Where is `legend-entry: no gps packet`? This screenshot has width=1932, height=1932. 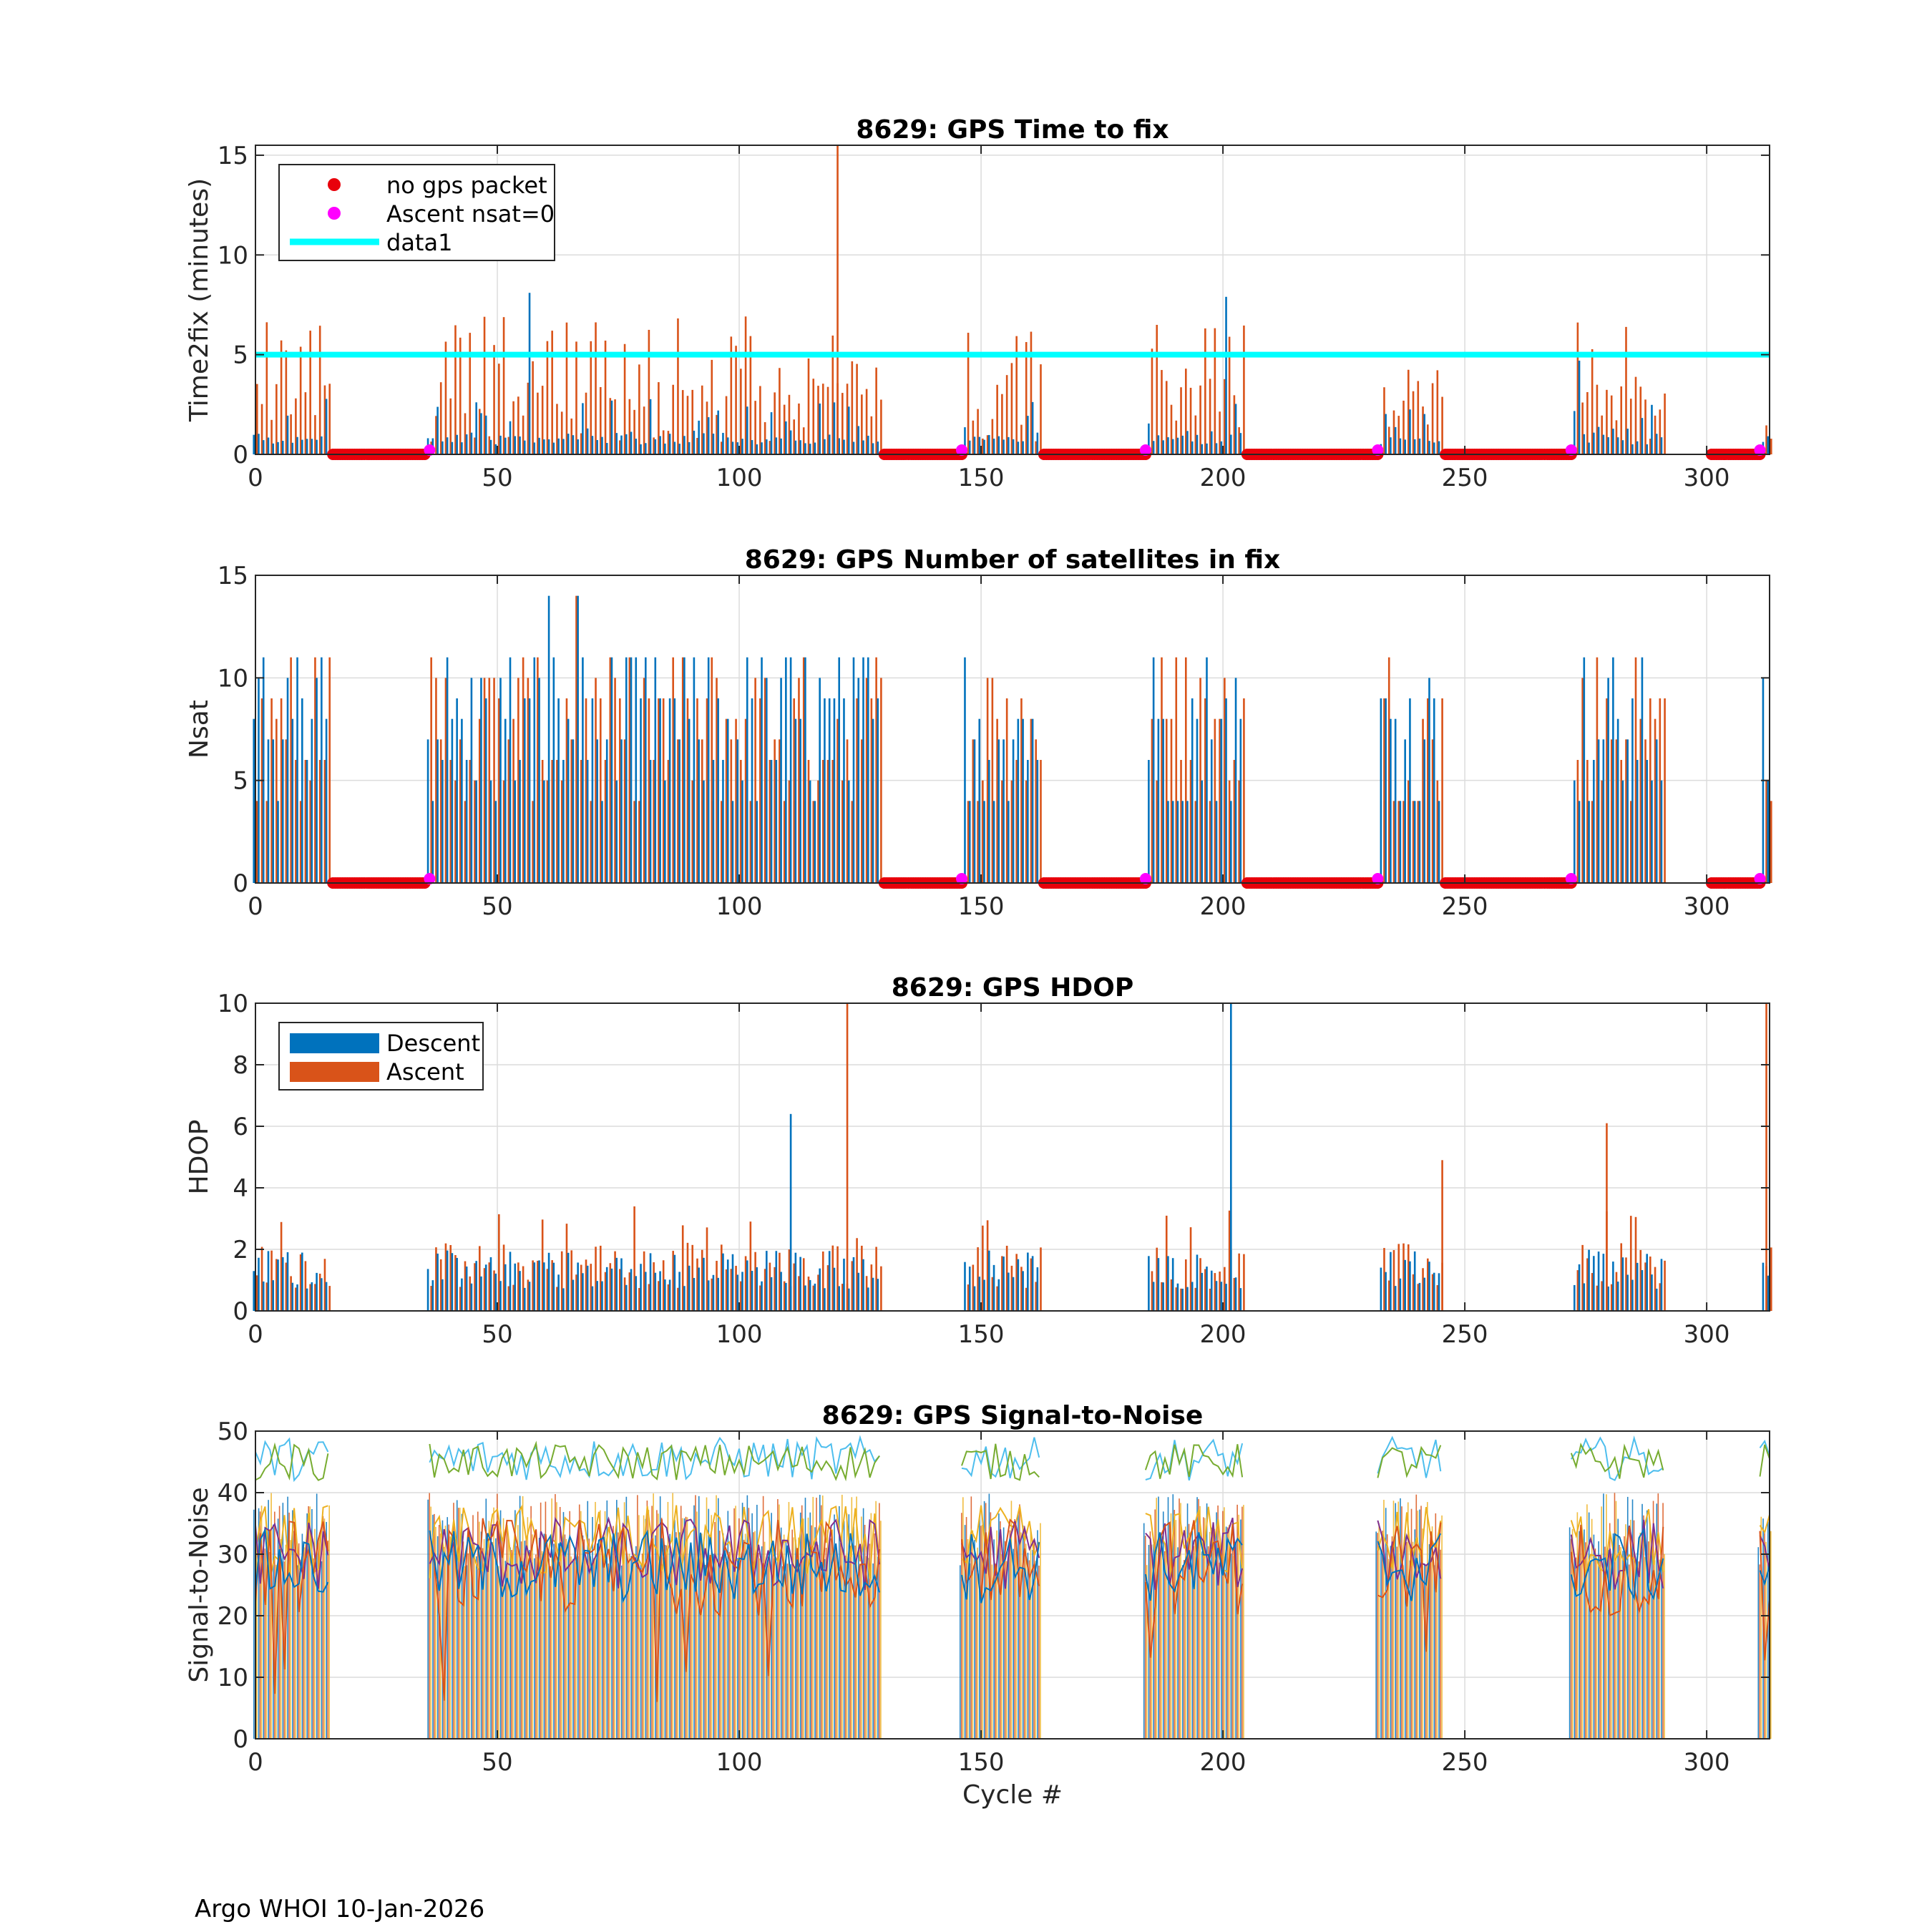 legend-entry: no gps packet is located at coordinates (466, 185).